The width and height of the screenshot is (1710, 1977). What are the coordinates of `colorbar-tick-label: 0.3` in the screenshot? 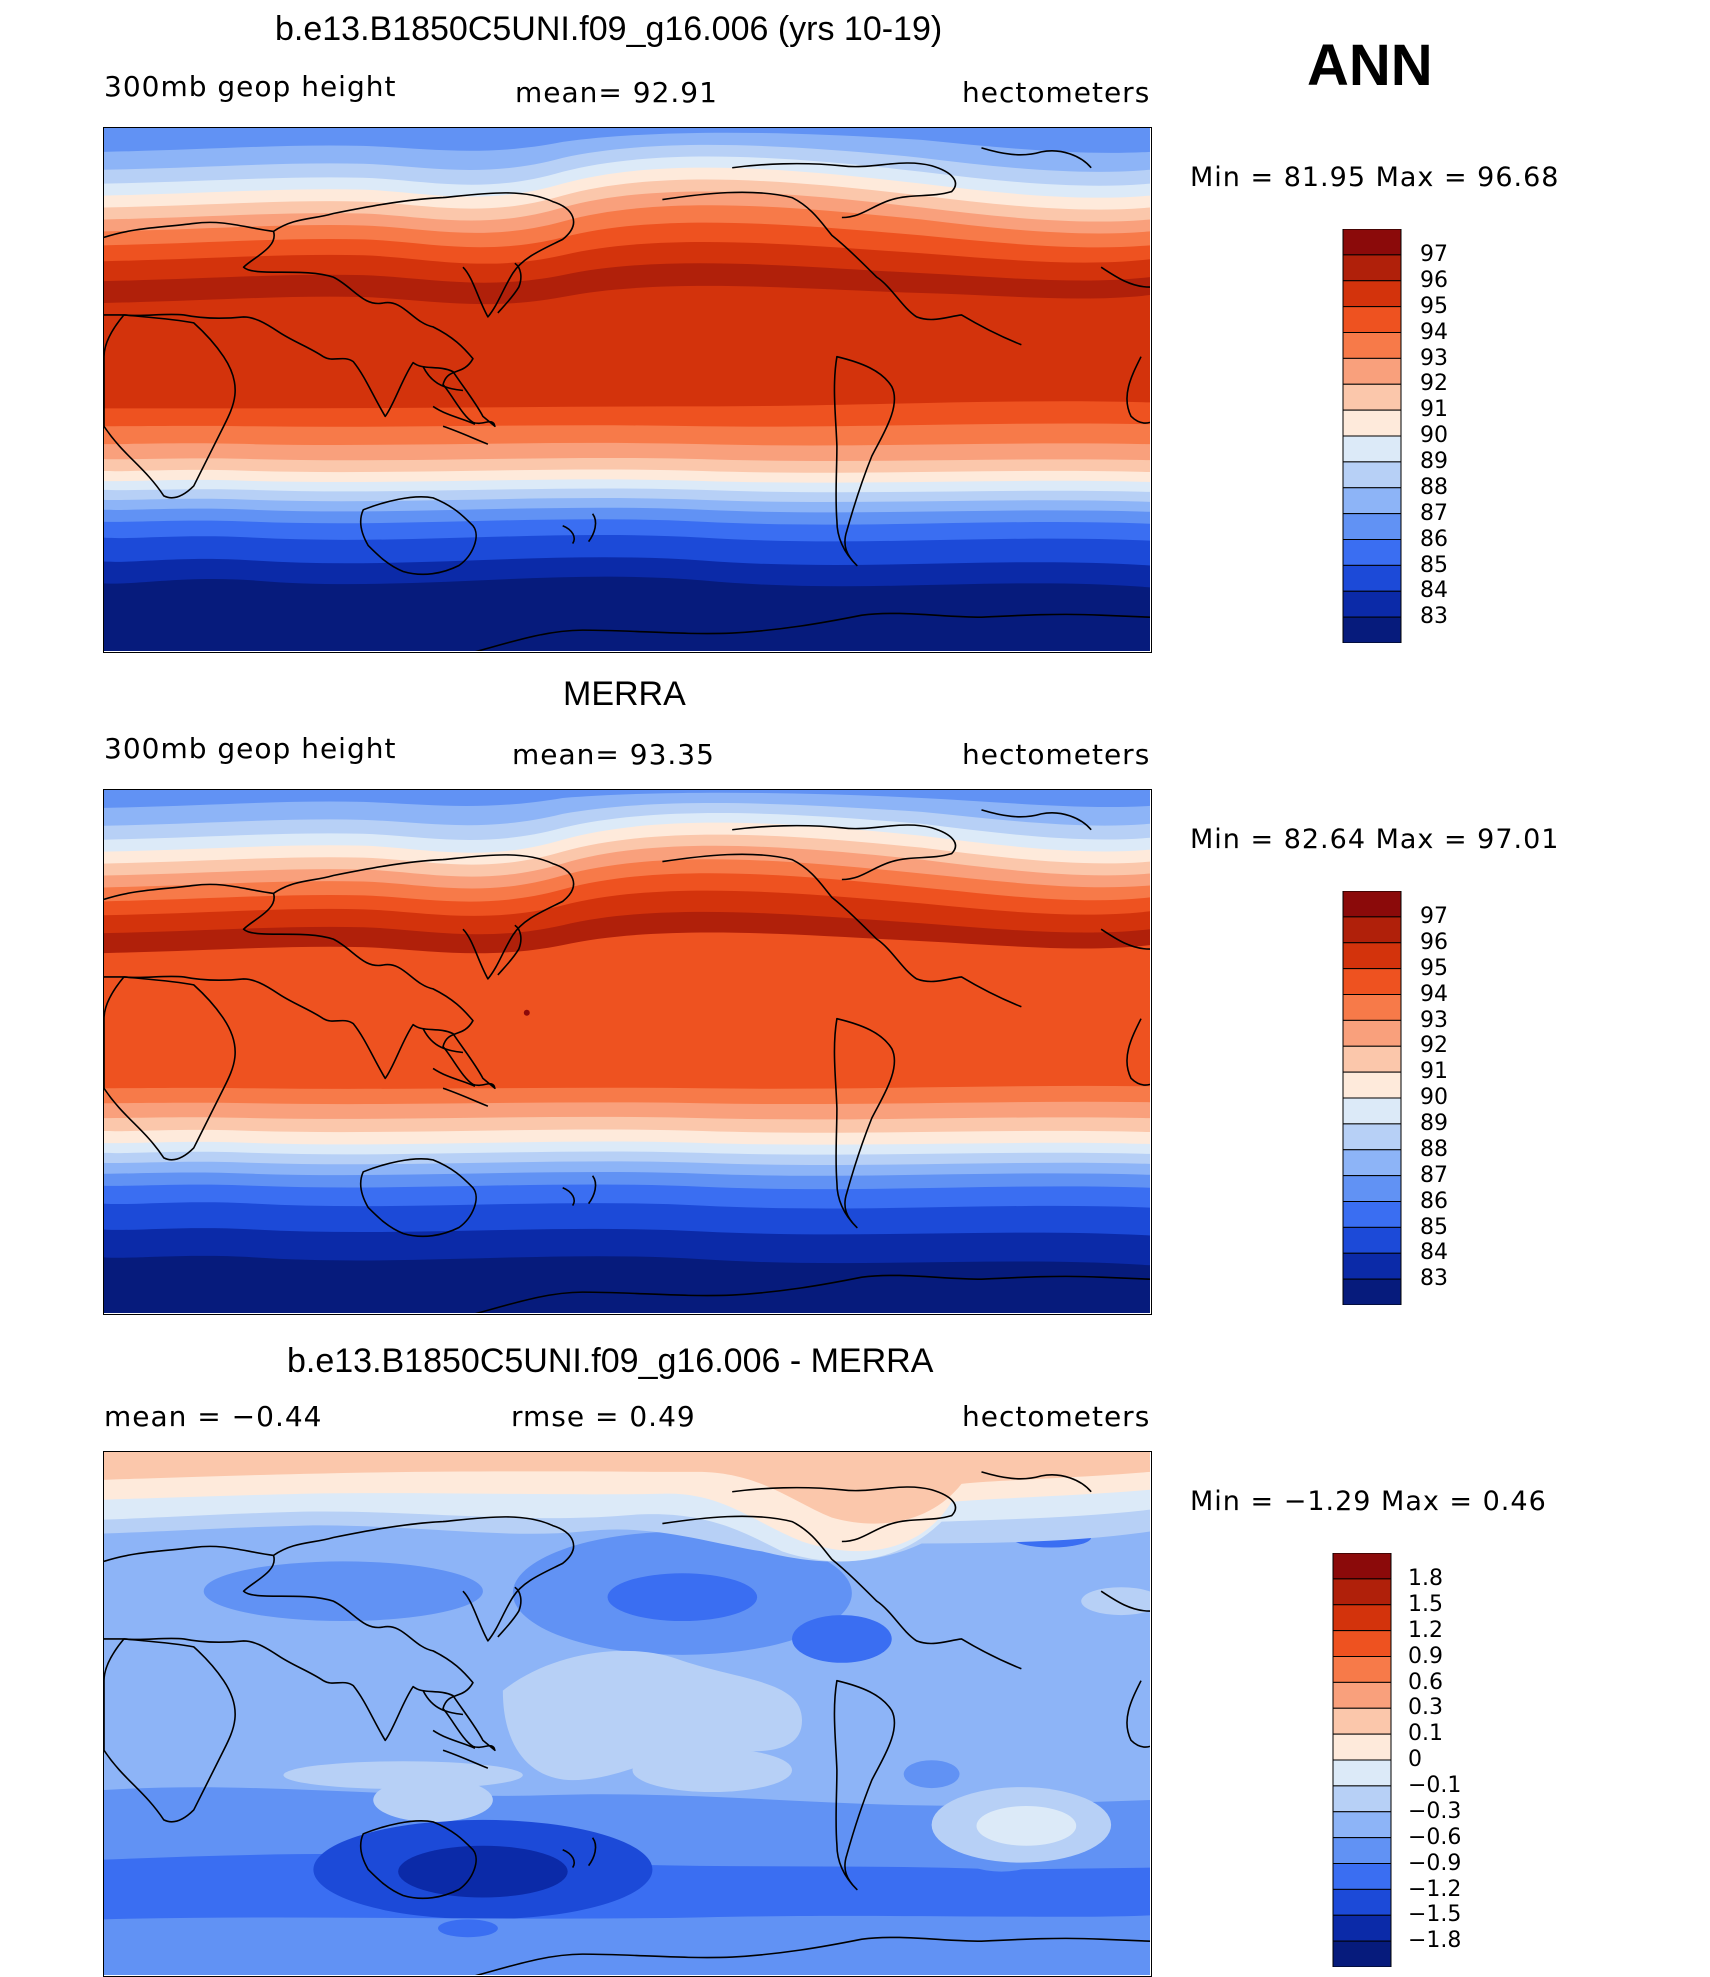 It's located at (1425, 1708).